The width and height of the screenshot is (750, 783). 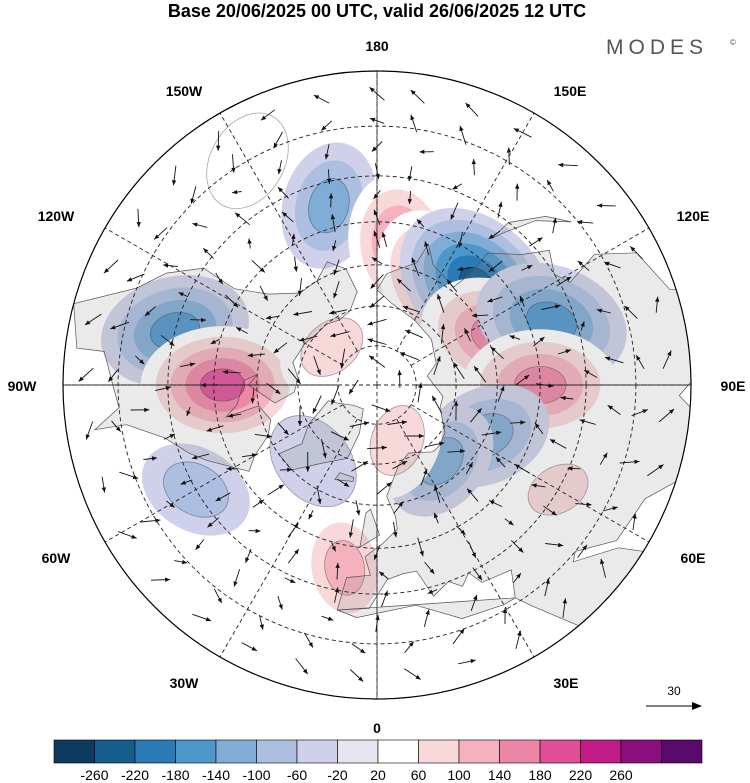 What do you see at coordinates (465, 232) in the screenshot?
I see `meridian-line` at bounding box center [465, 232].